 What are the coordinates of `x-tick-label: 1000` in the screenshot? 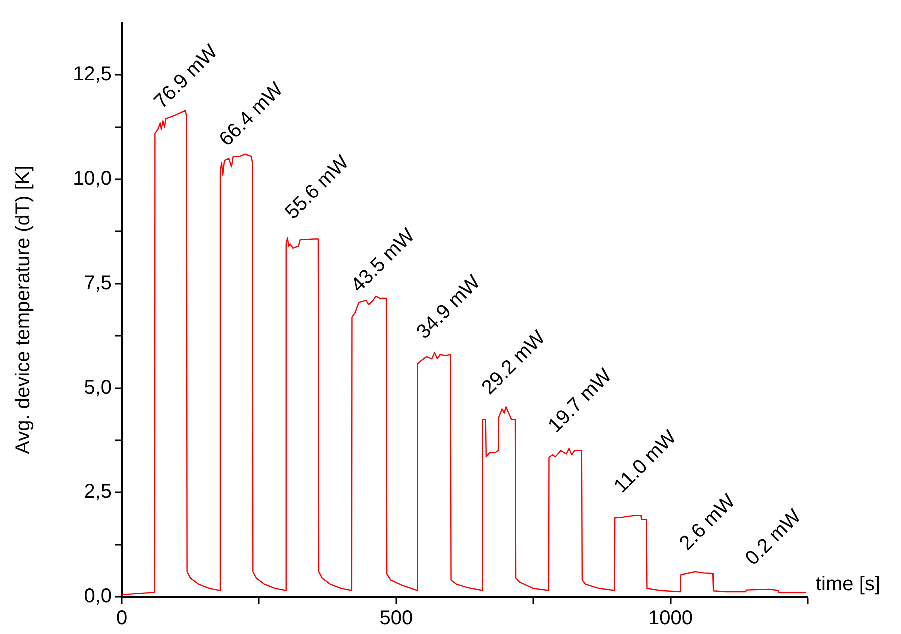 It's located at (671, 619).